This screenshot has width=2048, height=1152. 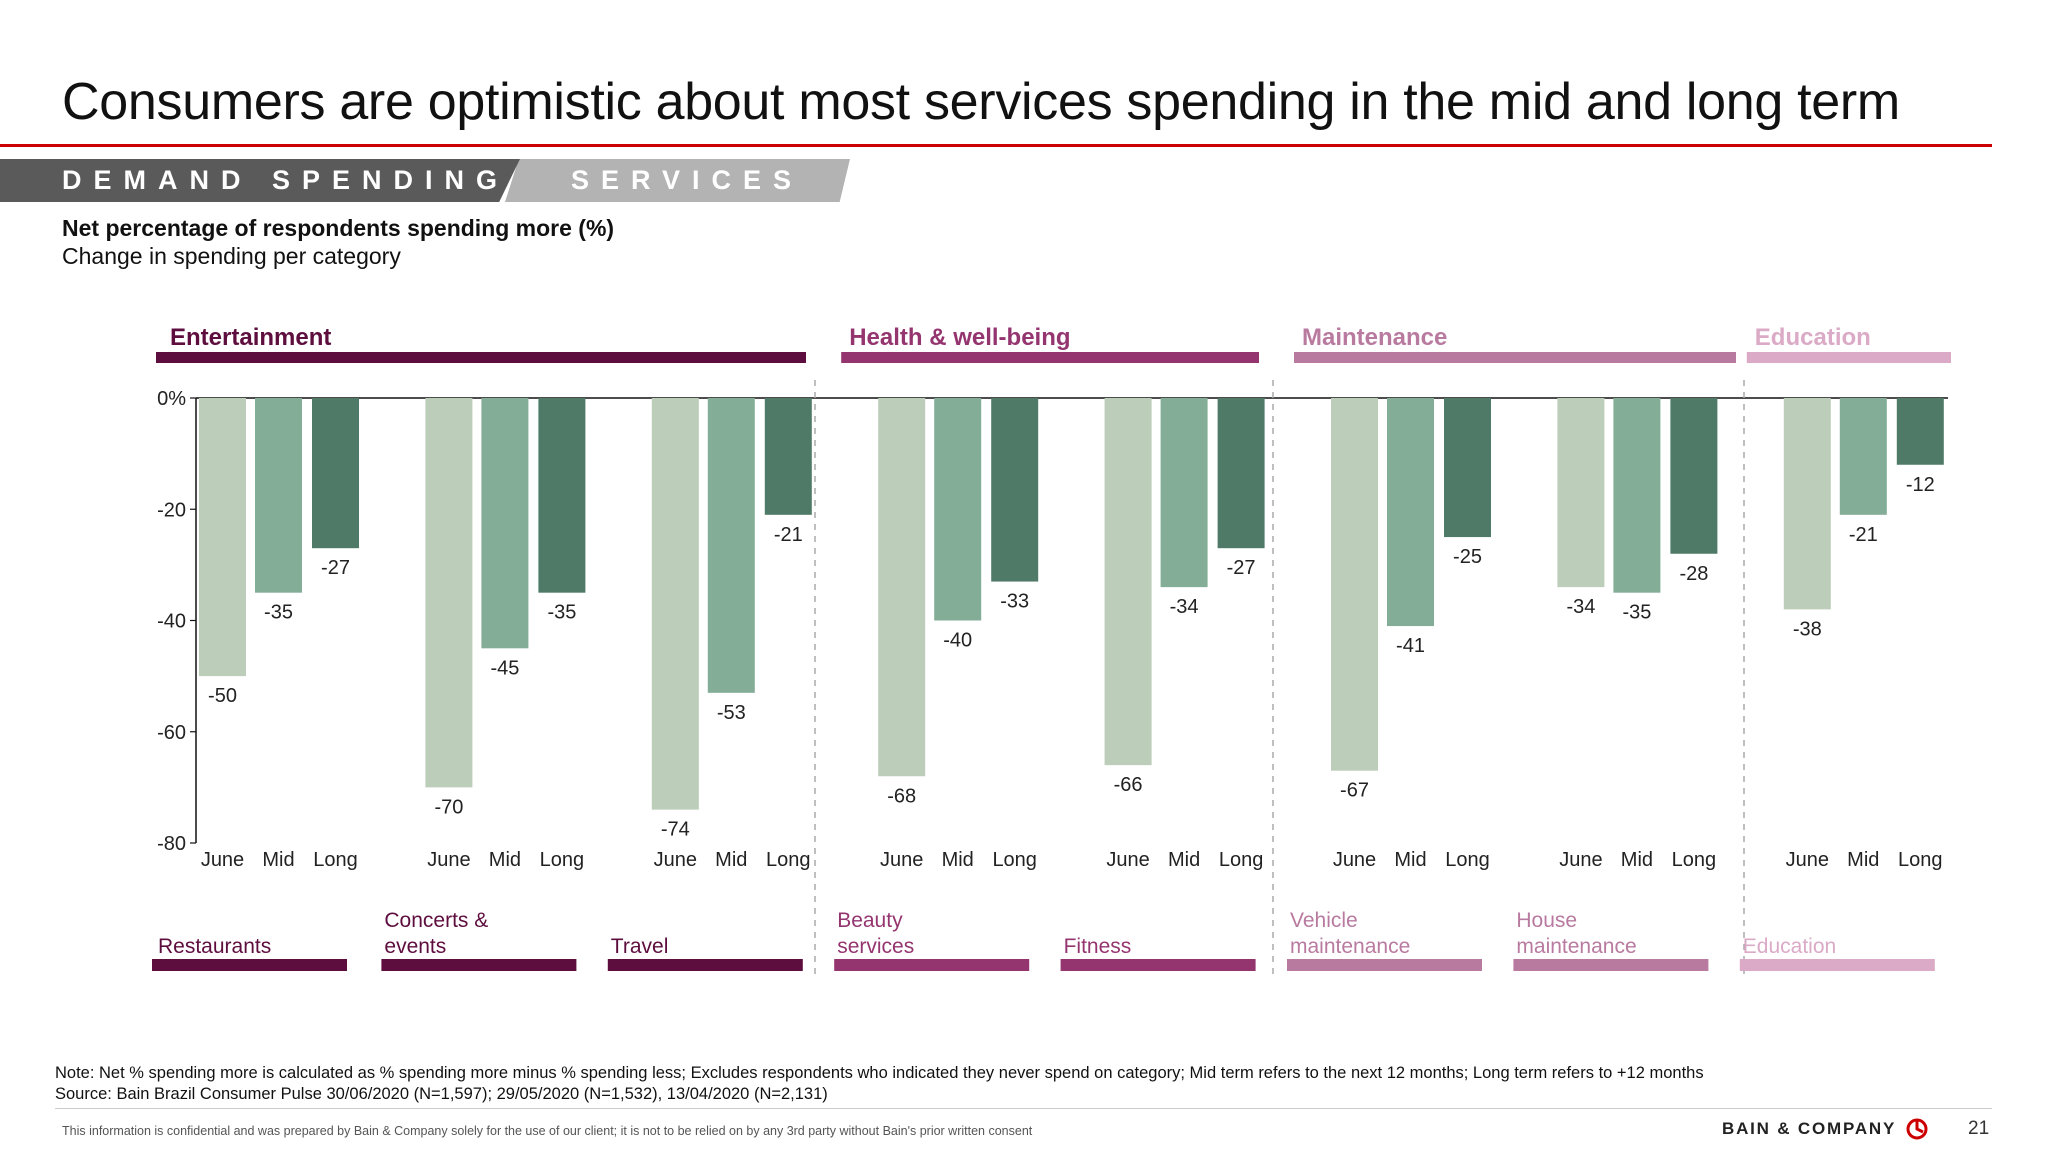 I want to click on category-label: Concerts &, so click(x=436, y=920).